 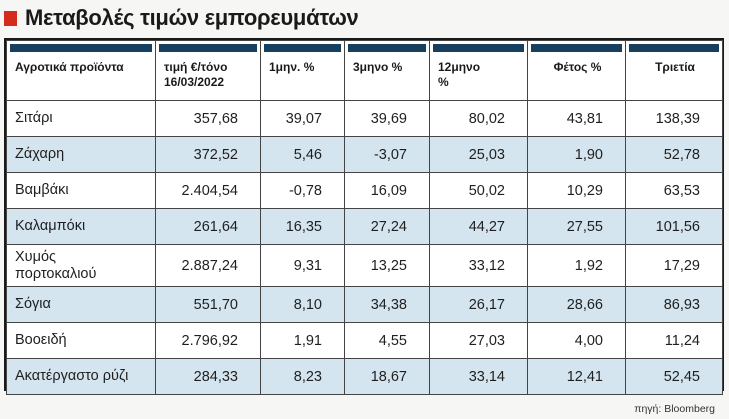 I want to click on product-name-cell: Βαμβάκι, so click(x=81, y=190).